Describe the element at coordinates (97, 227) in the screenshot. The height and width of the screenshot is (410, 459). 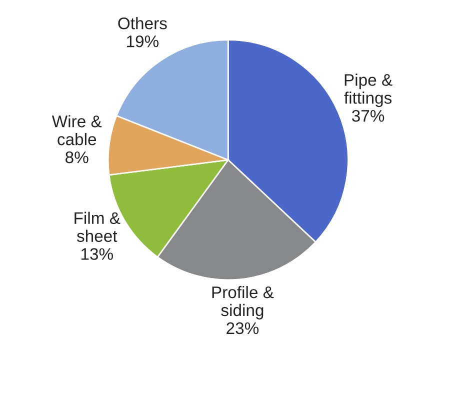
I see `slice-label: Film & sheet` at that location.